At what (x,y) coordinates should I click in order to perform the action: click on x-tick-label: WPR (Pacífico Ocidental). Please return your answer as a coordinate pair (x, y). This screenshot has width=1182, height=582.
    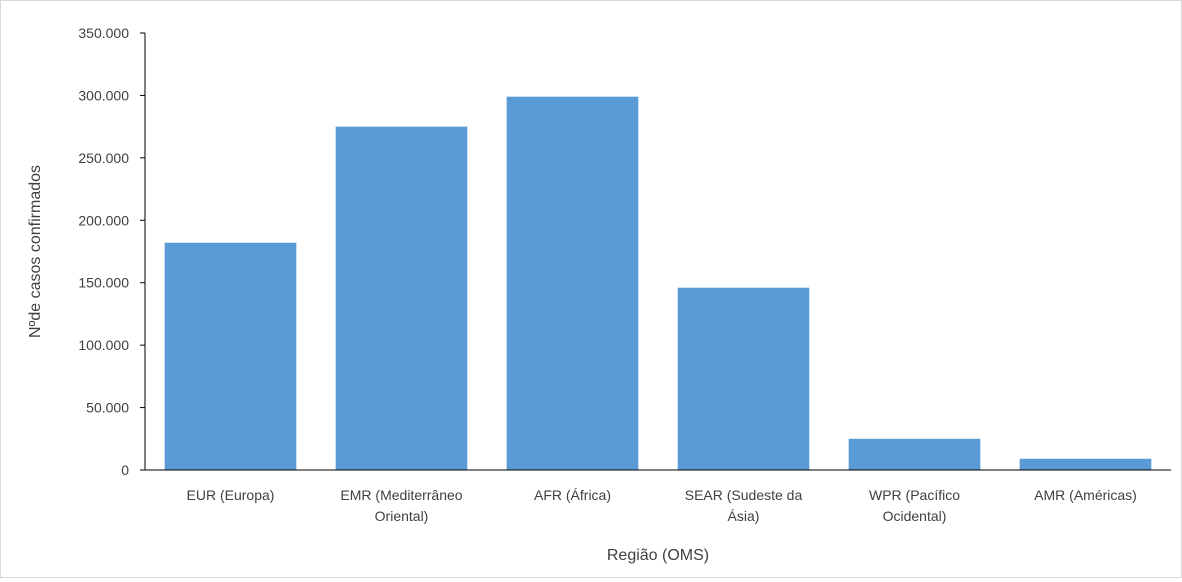
    Looking at the image, I should click on (914, 505).